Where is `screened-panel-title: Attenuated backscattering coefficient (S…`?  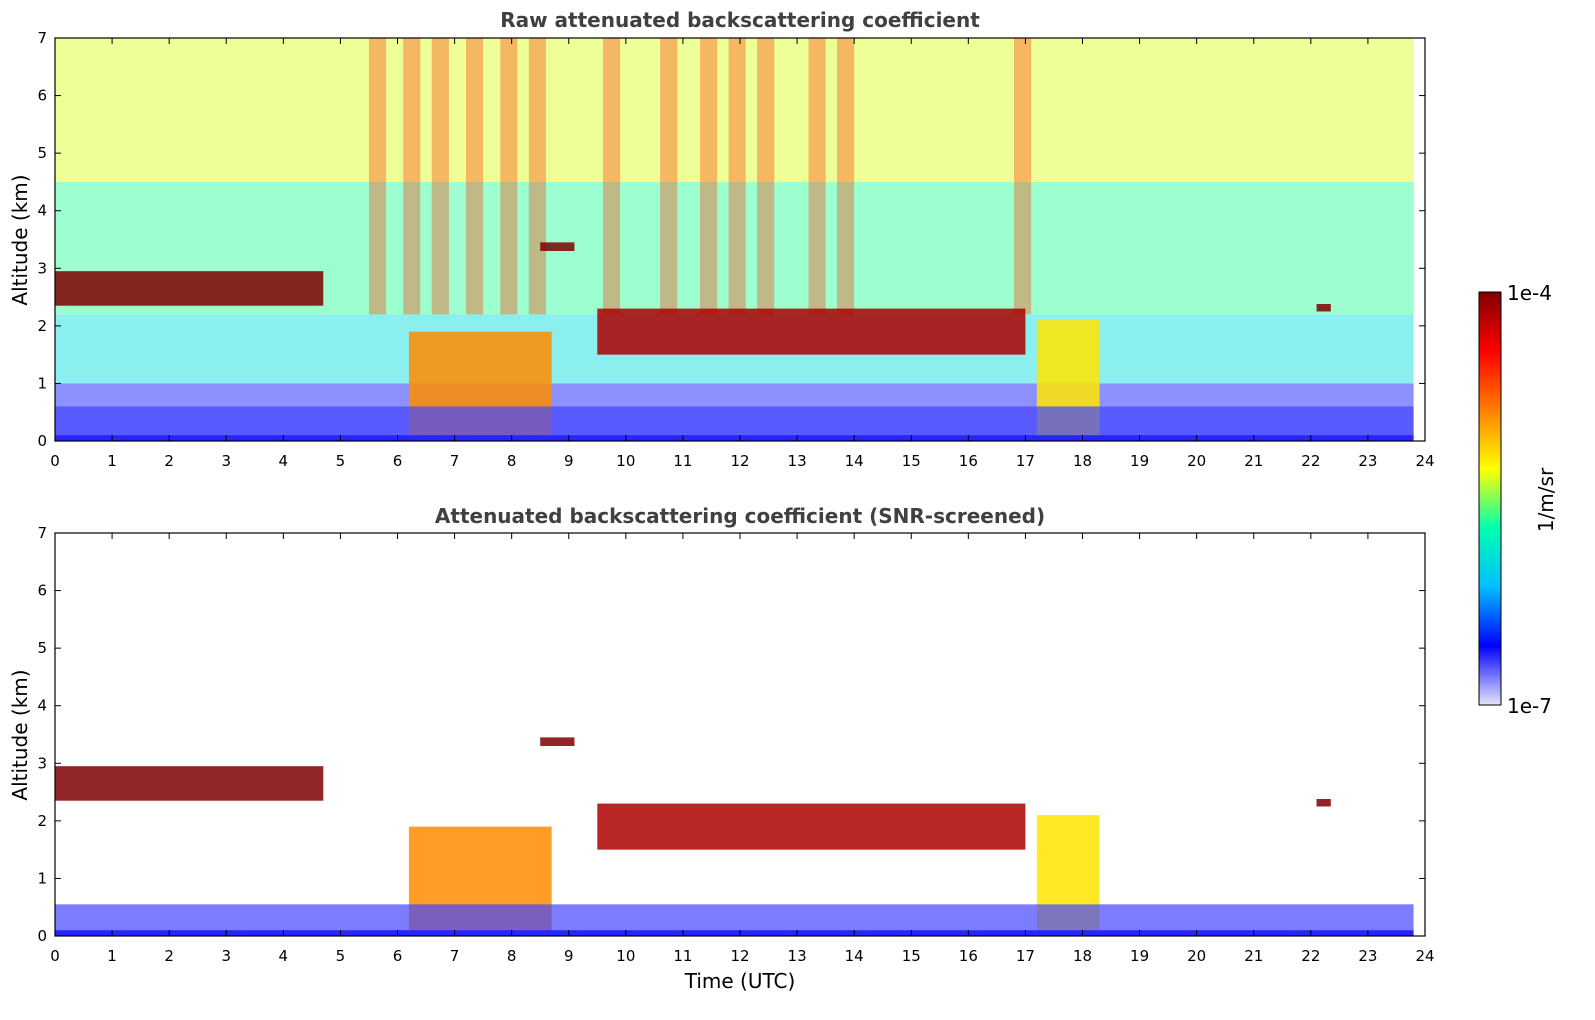
screened-panel-title: Attenuated backscattering coefficient (S… is located at coordinates (740, 516).